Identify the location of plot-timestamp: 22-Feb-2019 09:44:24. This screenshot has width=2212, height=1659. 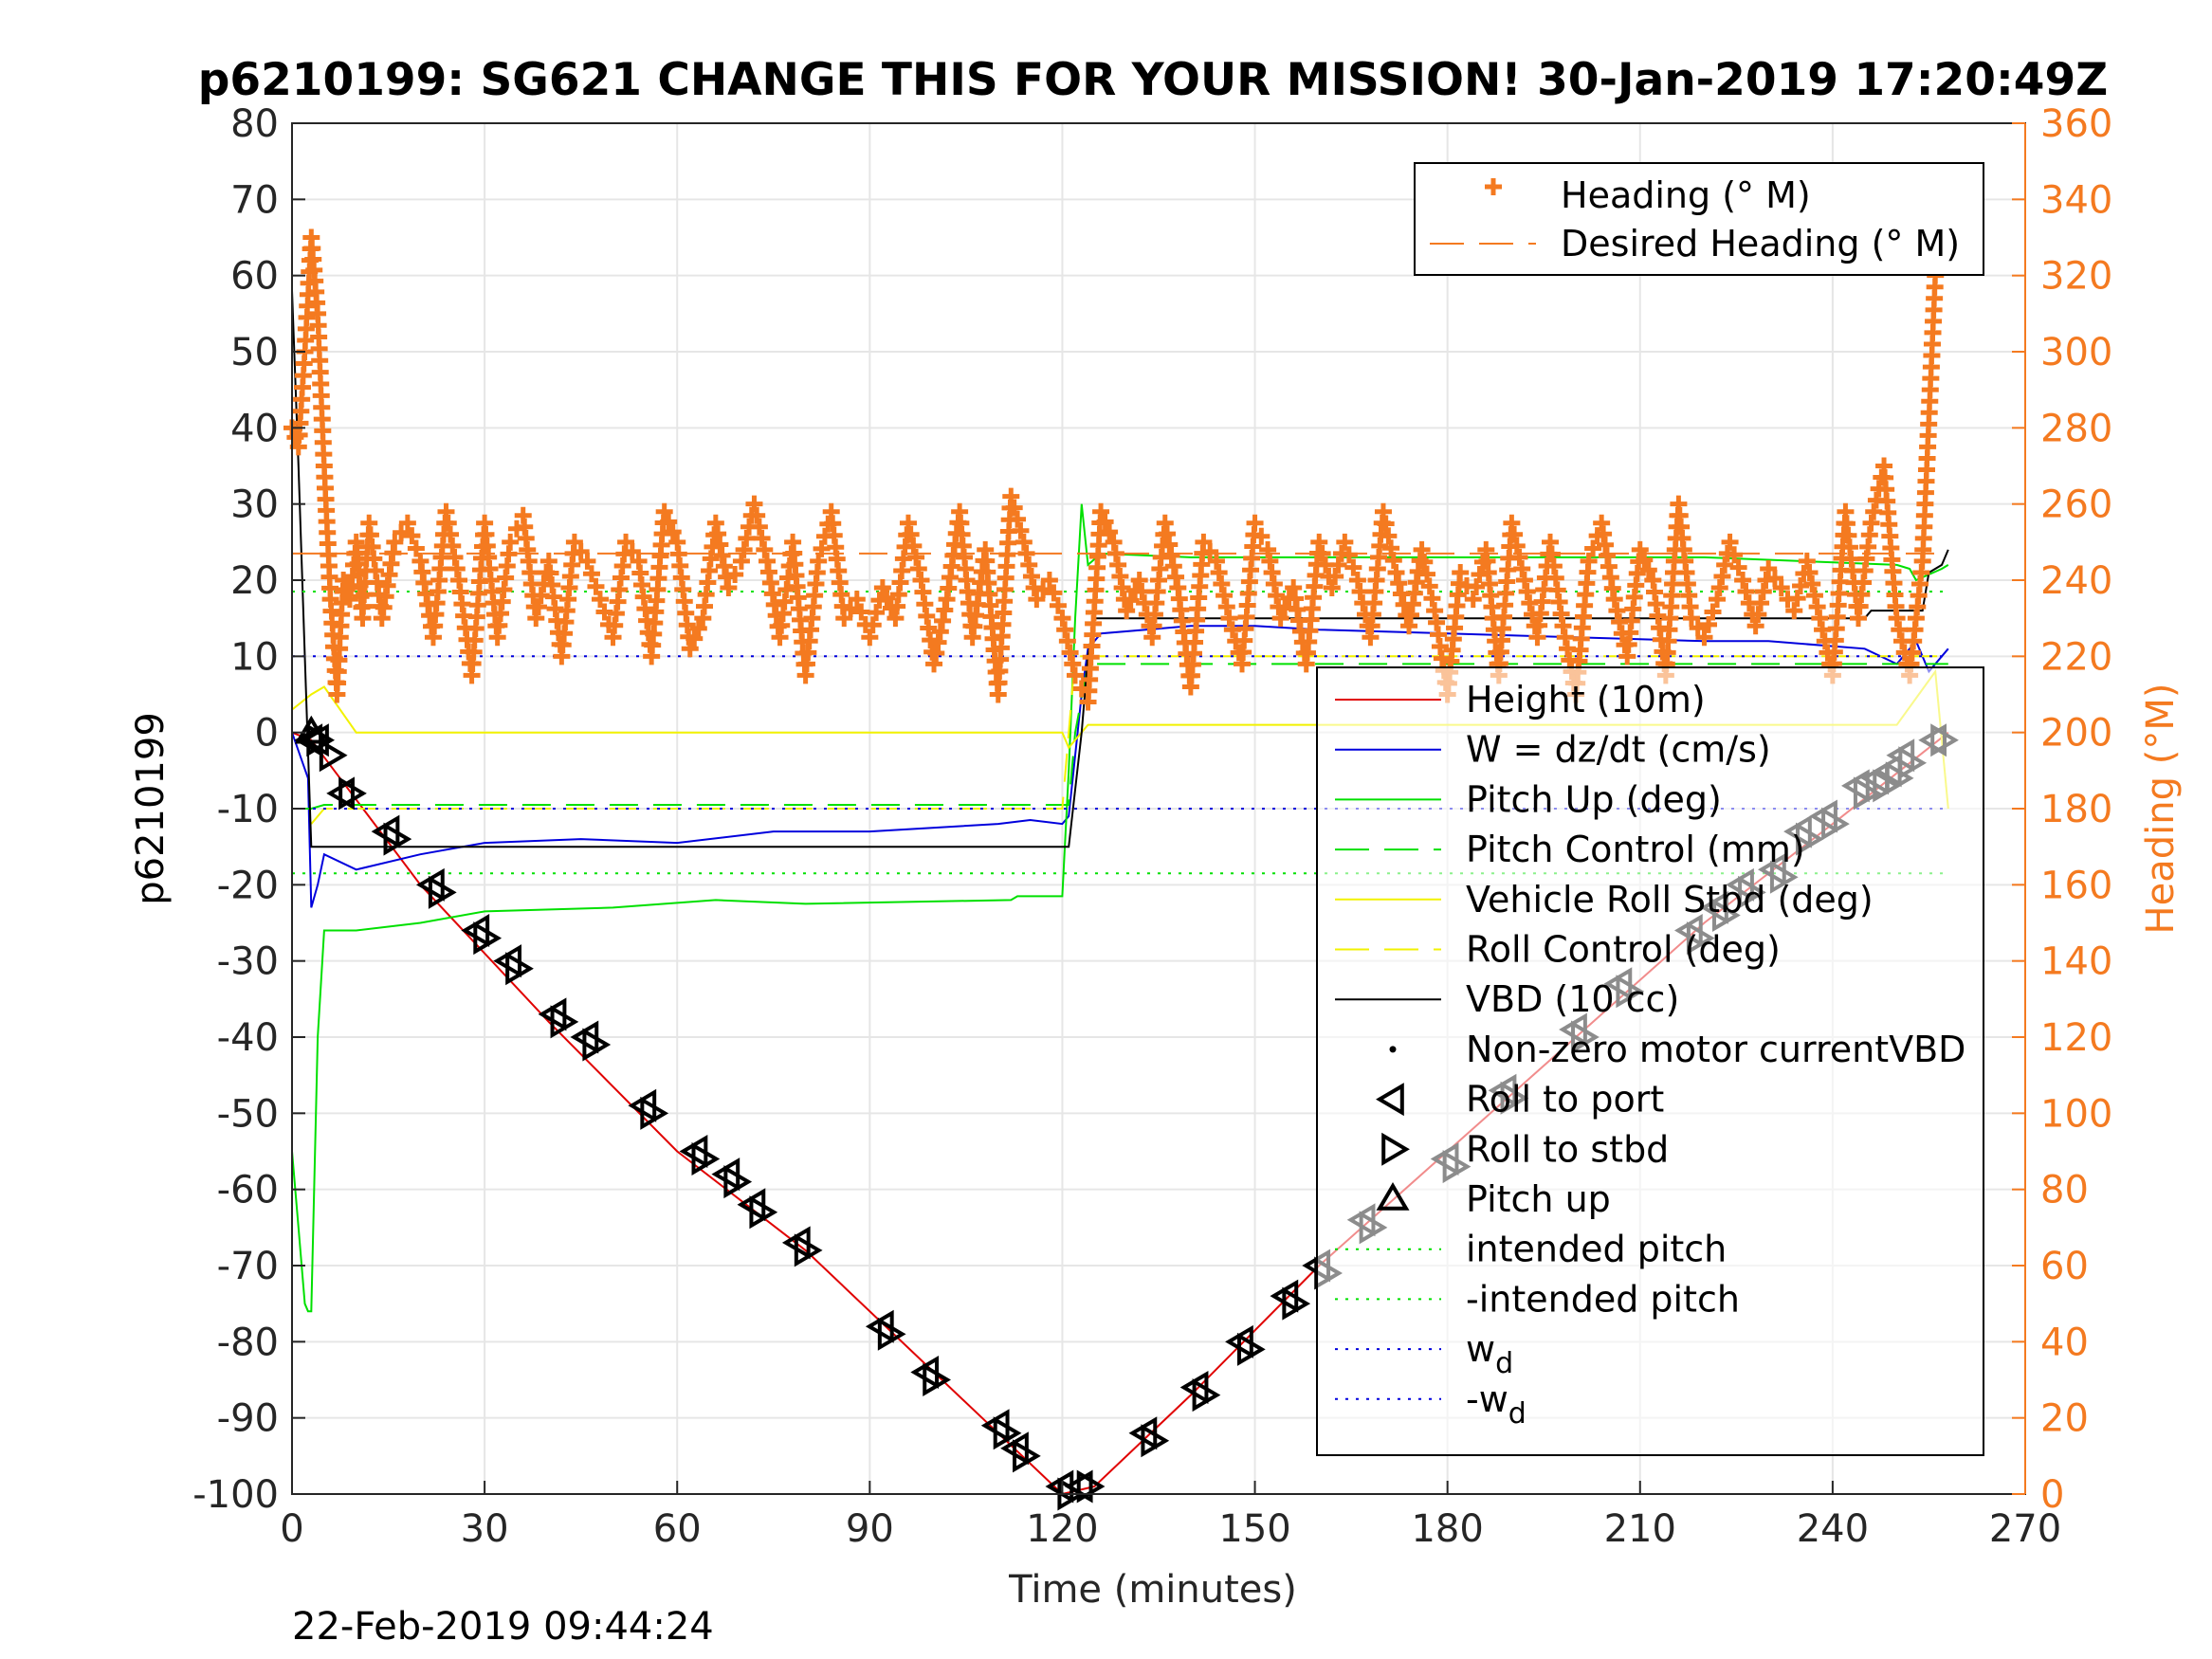
(503, 1627).